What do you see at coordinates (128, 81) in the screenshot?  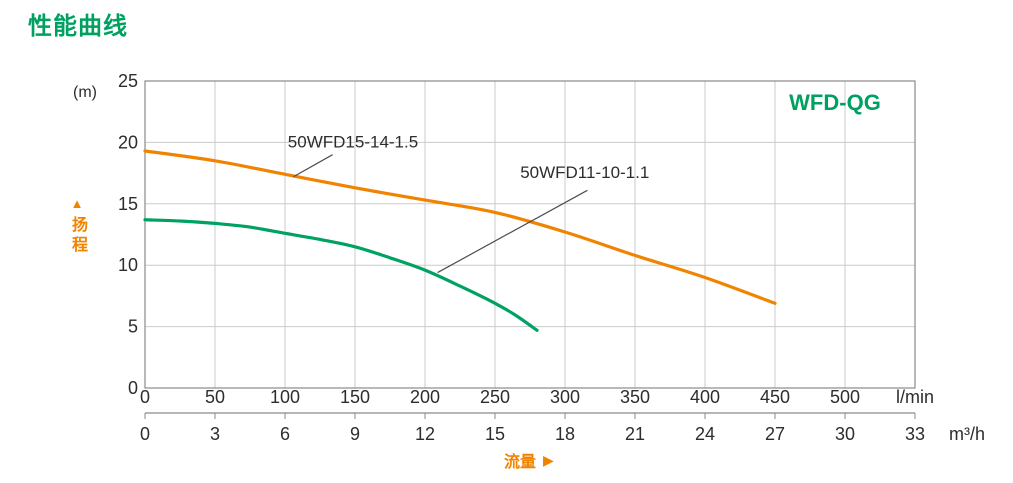 I see `y-tick-label: 25` at bounding box center [128, 81].